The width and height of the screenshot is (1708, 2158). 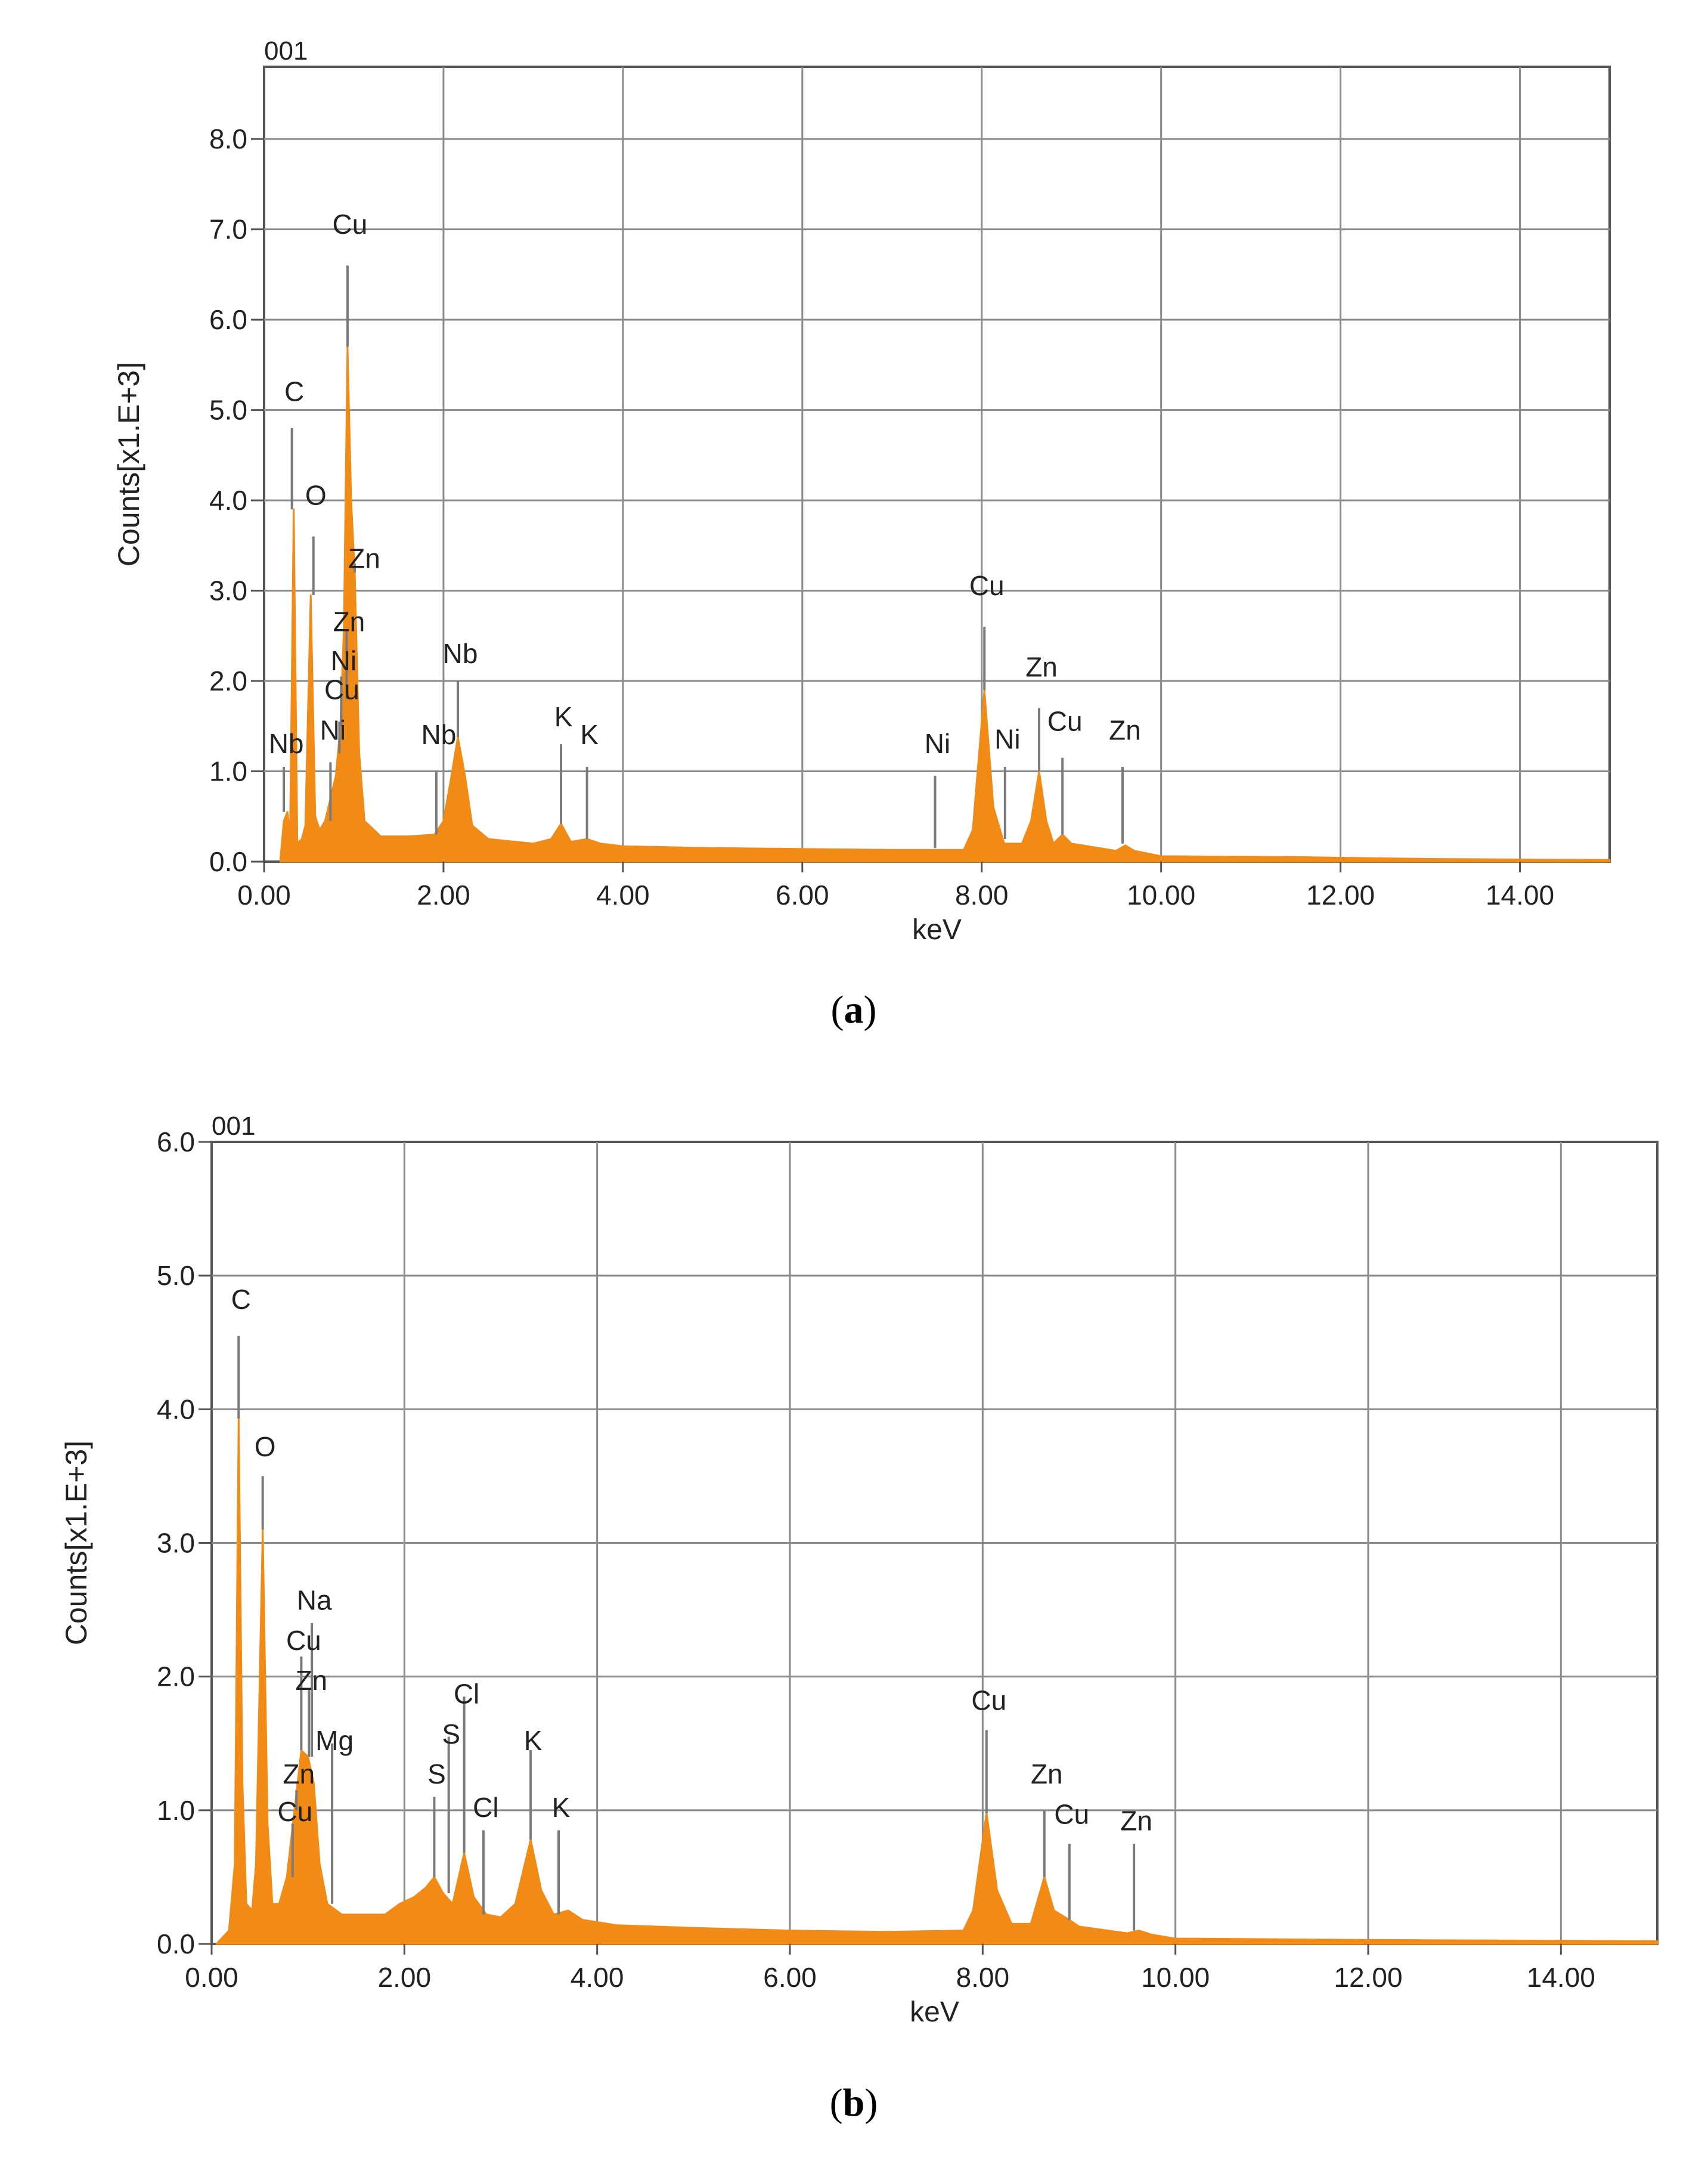 What do you see at coordinates (314, 1600) in the screenshot?
I see `peak-label: Na` at bounding box center [314, 1600].